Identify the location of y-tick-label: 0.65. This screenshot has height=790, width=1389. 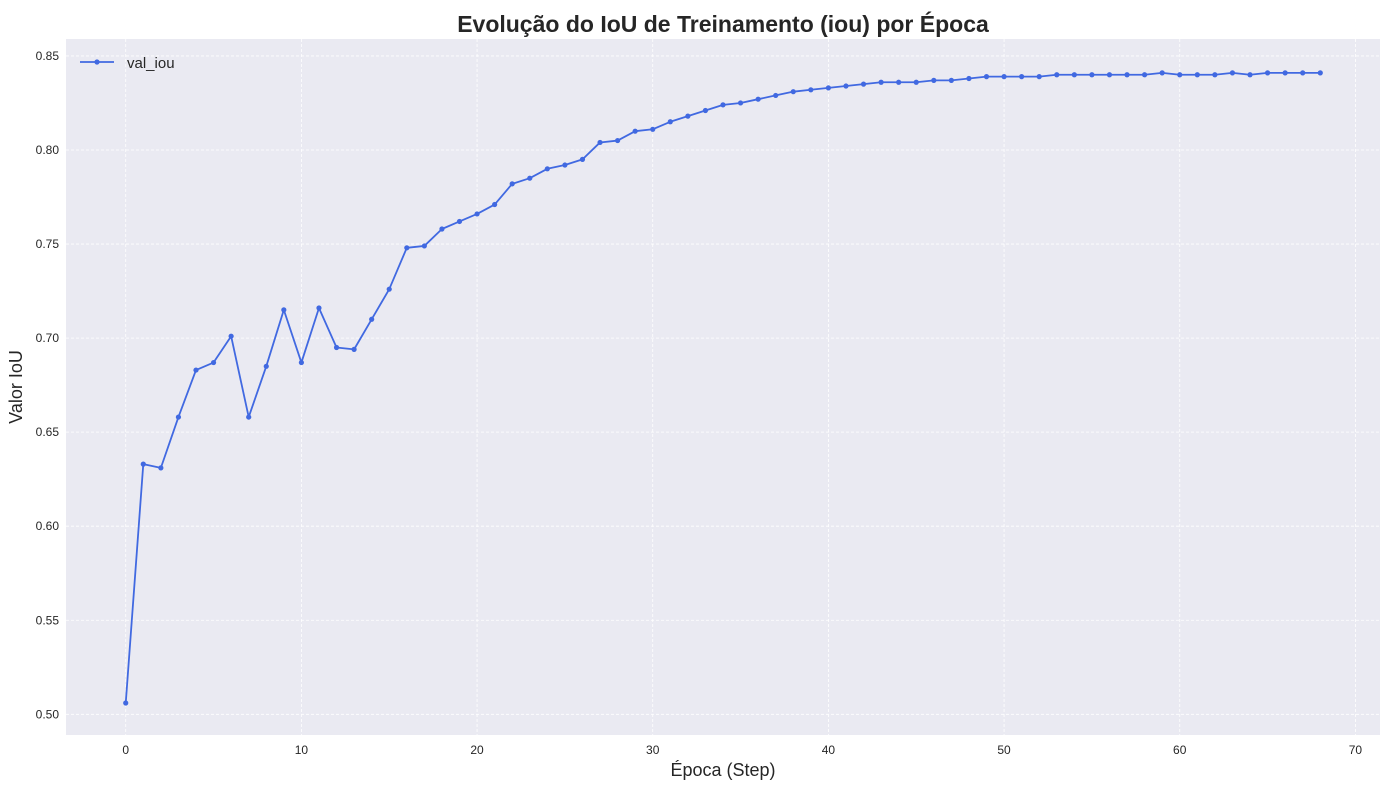
(48, 432).